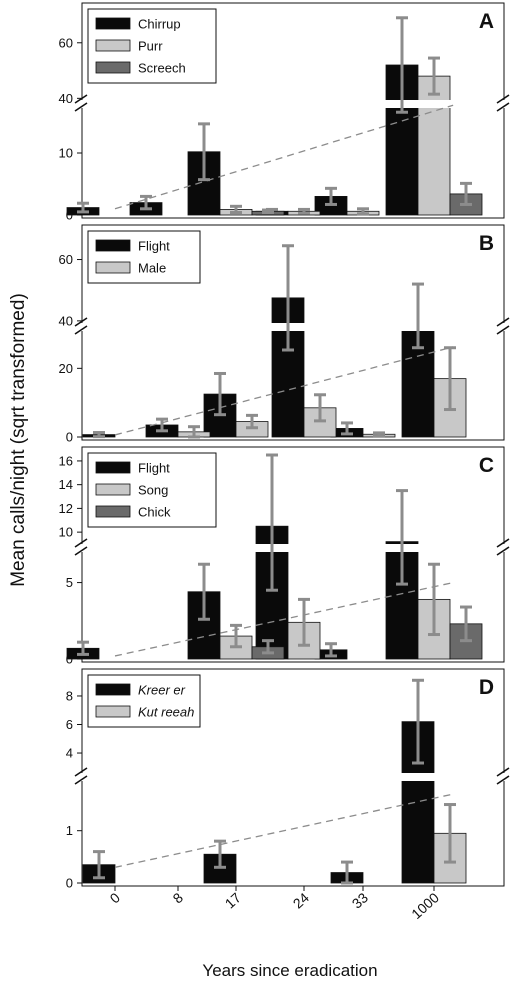  I want to click on y-tick-c-5-label: 5, so click(69, 582).